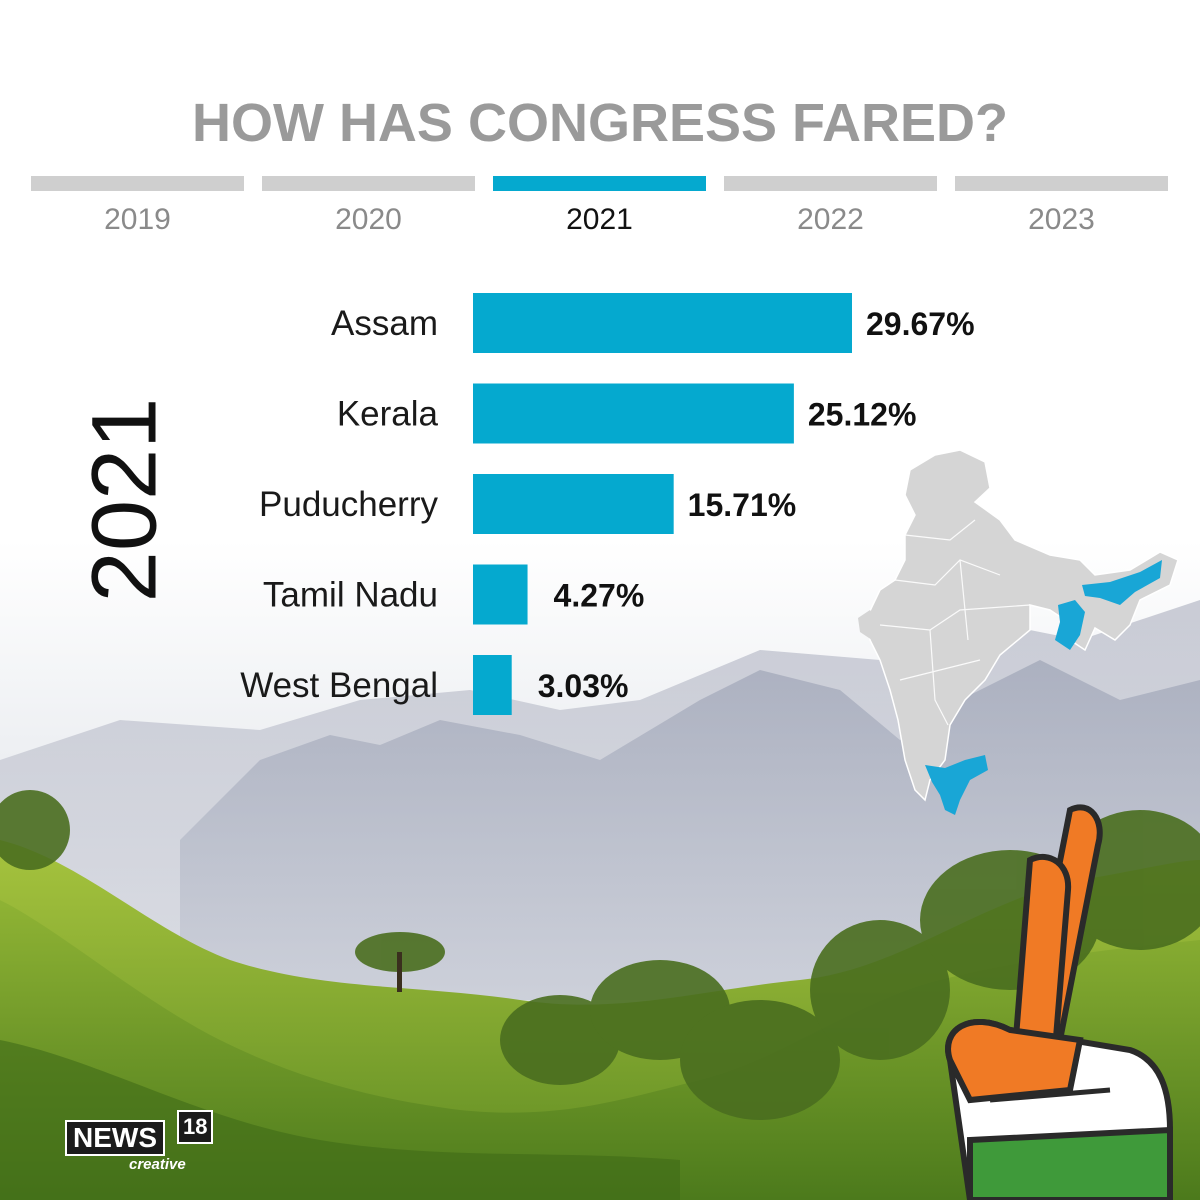  I want to click on tab-2020: 2020, so click(368, 206).